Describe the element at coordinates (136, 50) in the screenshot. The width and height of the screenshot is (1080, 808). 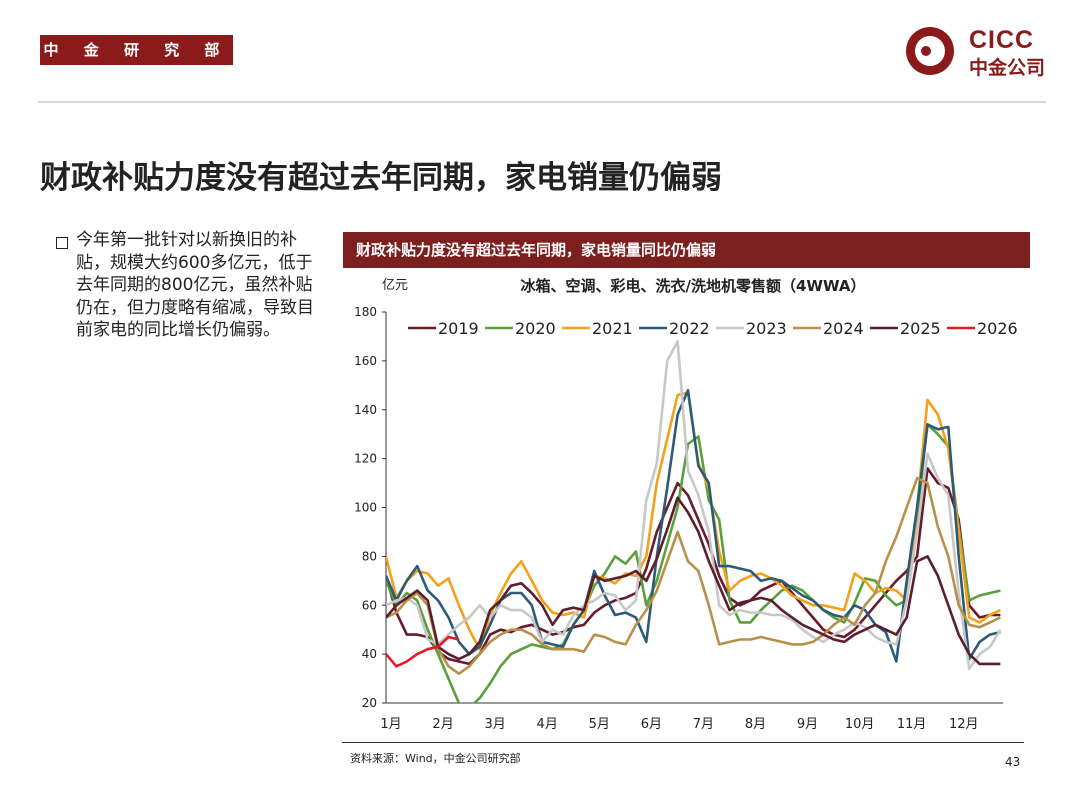
I see `department-tag: 中 金 研 究 部` at that location.